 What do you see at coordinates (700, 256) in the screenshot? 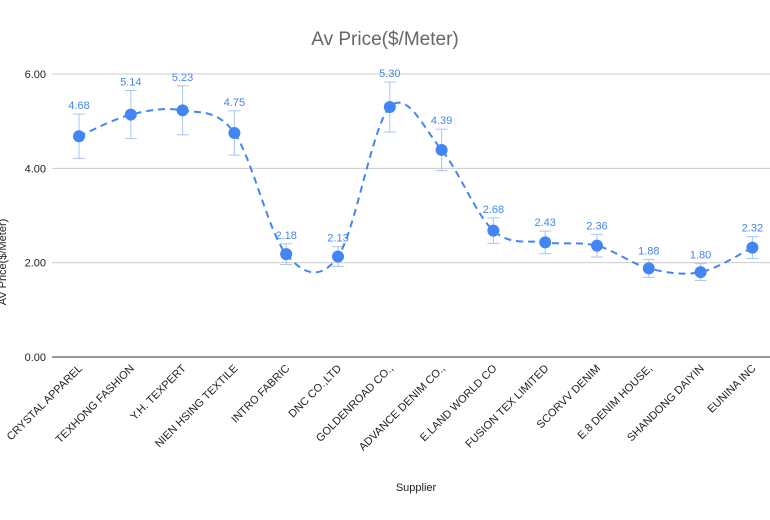
I see `data-label: 1.80` at bounding box center [700, 256].